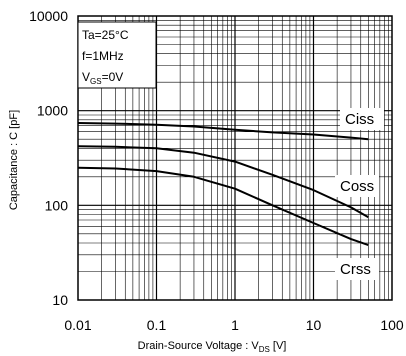 The height and width of the screenshot is (356, 406). I want to click on x-axis-title-main: Drain-Source Voltage : V, so click(199, 346).